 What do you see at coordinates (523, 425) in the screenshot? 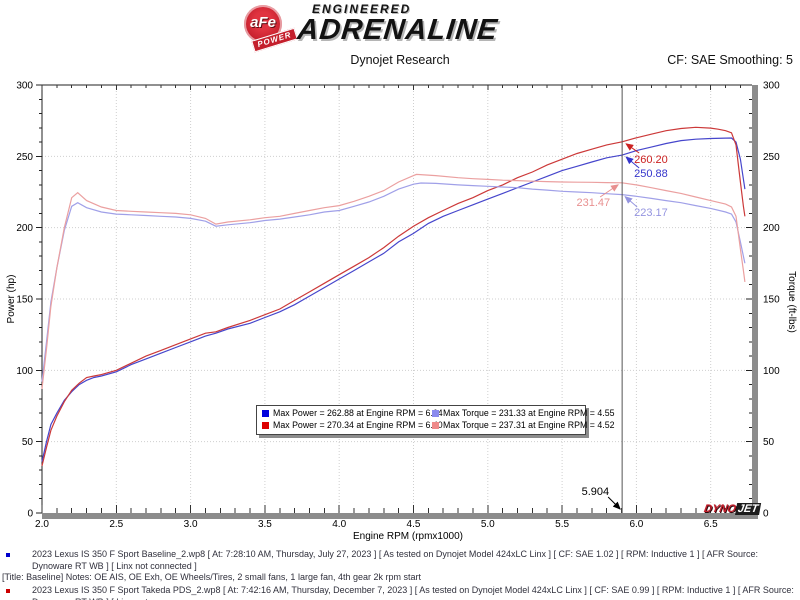
I see `legend-item-pds-torque: Max Torque = 237.31 at Engine RPM = 4.52` at bounding box center [523, 425].